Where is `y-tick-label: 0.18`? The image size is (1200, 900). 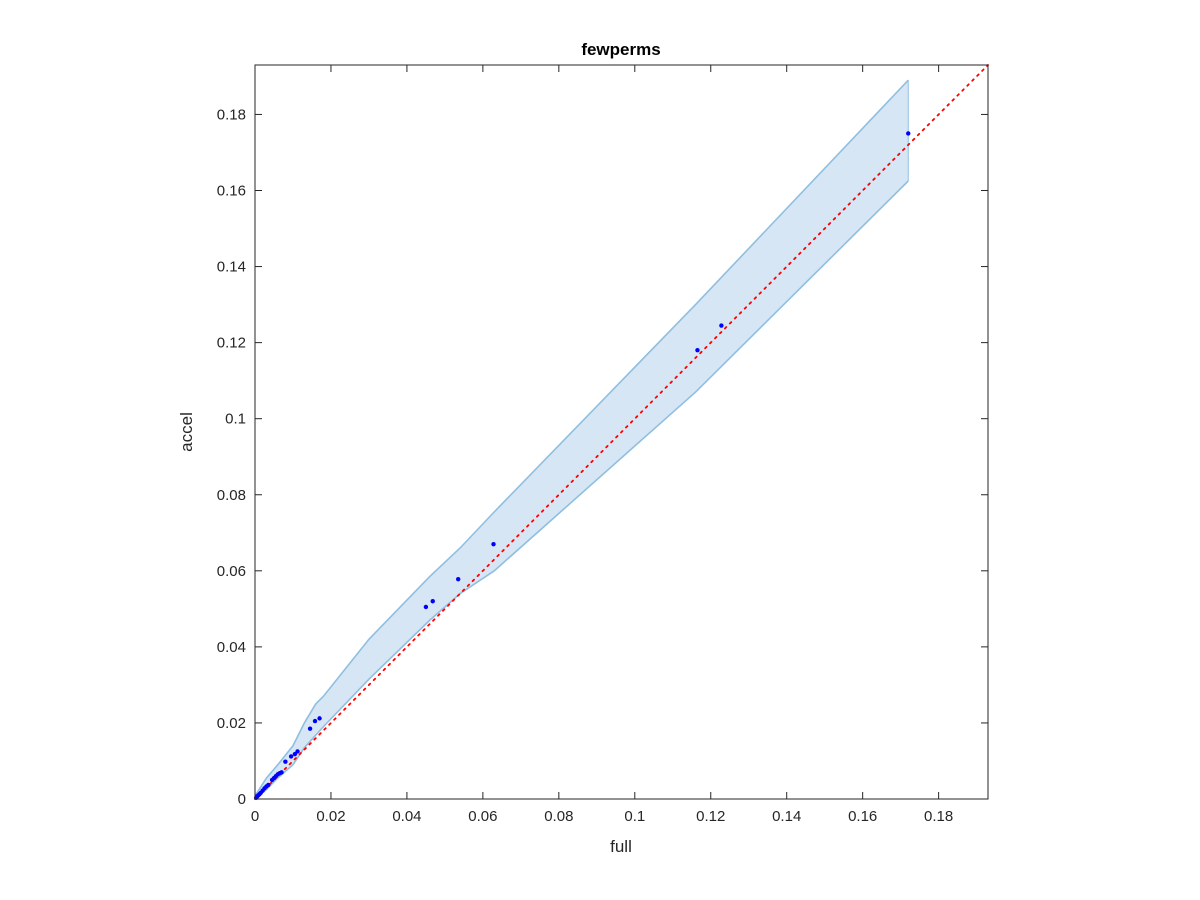 y-tick-label: 0.18 is located at coordinates (231, 114).